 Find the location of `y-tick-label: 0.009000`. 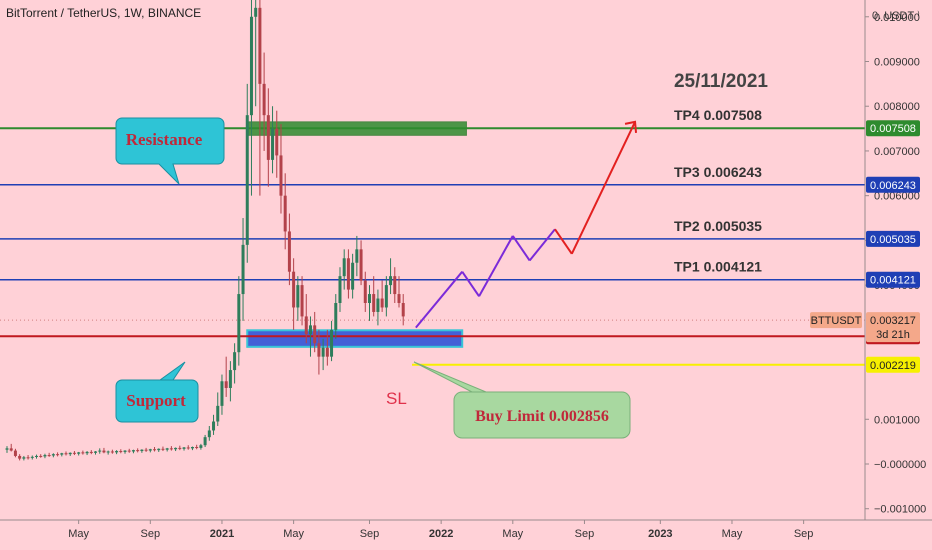

y-tick-label: 0.009000 is located at coordinates (897, 63).